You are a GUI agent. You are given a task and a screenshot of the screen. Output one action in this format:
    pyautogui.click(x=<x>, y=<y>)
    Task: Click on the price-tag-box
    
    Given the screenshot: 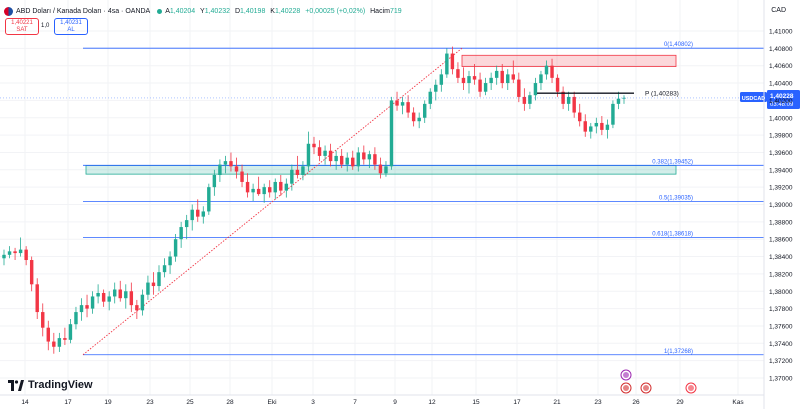 What is the action you would take?
    pyautogui.click(x=783, y=99)
    